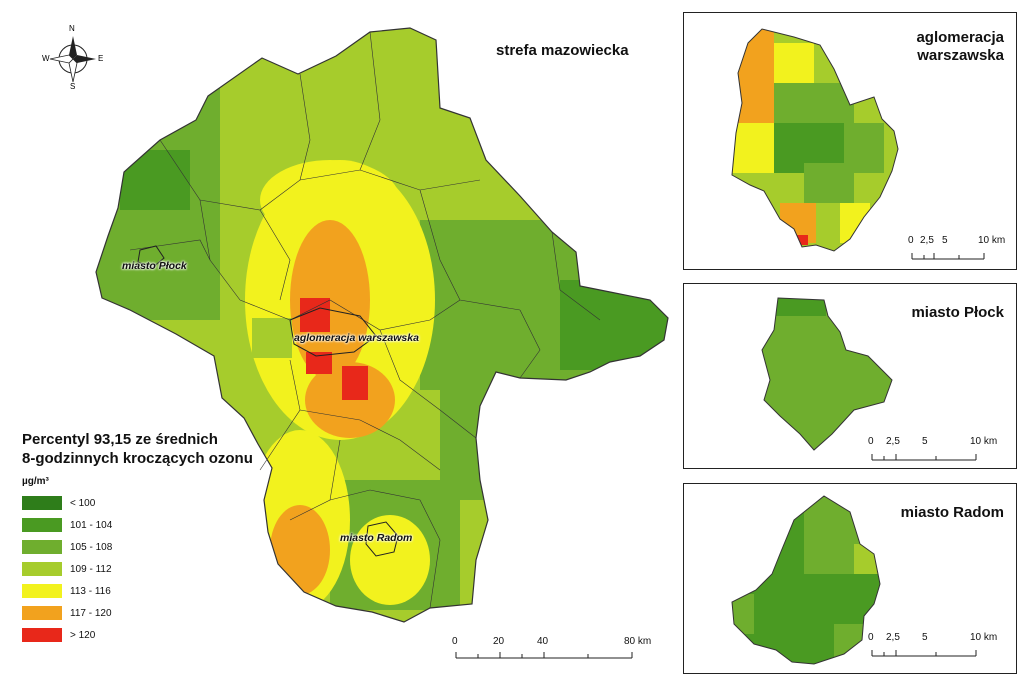 The width and height of the screenshot is (1024, 694). What do you see at coordinates (120, 439) in the screenshot?
I see `legend-title-line1: Percentyl 93,15 ze średnich` at bounding box center [120, 439].